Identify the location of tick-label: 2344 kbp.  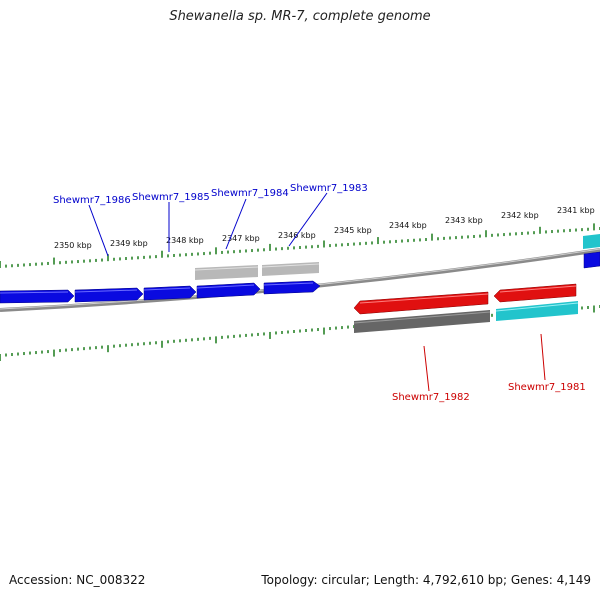
(408, 225).